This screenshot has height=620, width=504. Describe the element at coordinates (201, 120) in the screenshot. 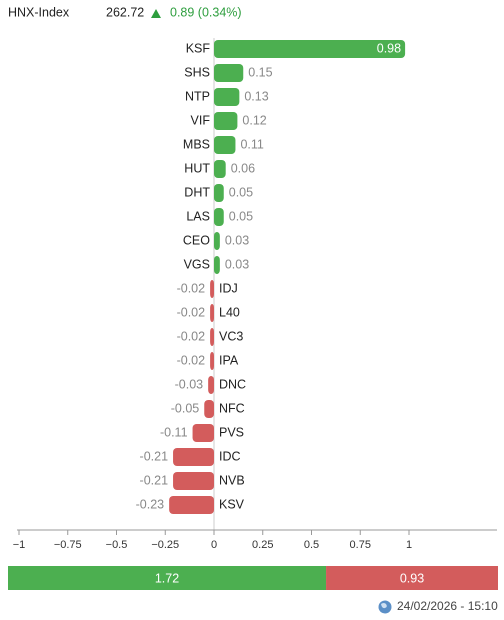

I see `category-label: VIF` at that location.